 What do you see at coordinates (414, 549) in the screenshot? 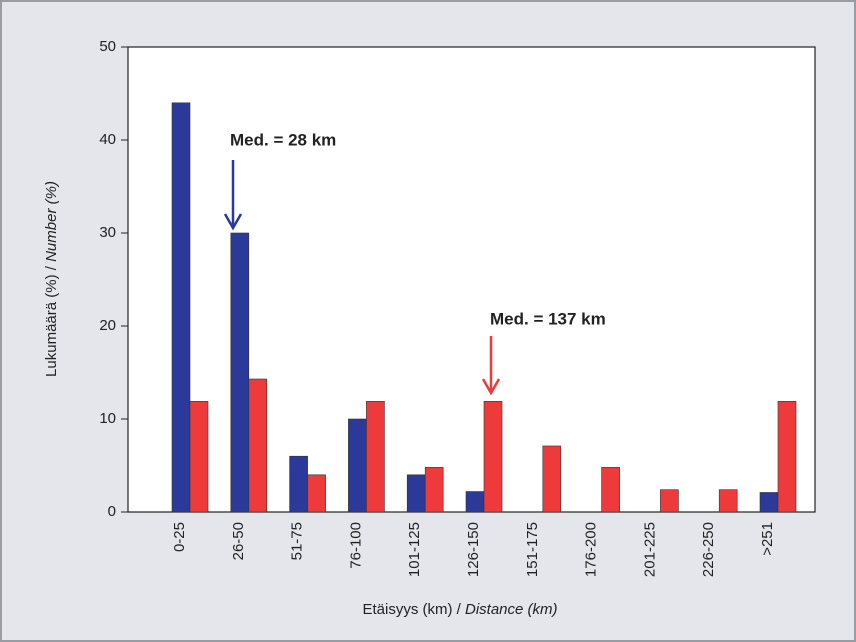
I see `x-tick-label: 101-125` at bounding box center [414, 549].